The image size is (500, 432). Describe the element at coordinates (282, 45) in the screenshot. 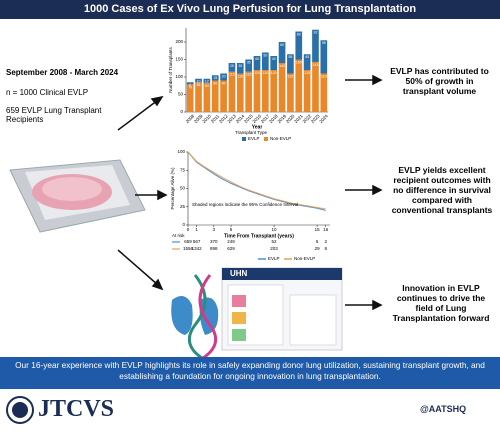

I see `bar-label: 60` at that location.